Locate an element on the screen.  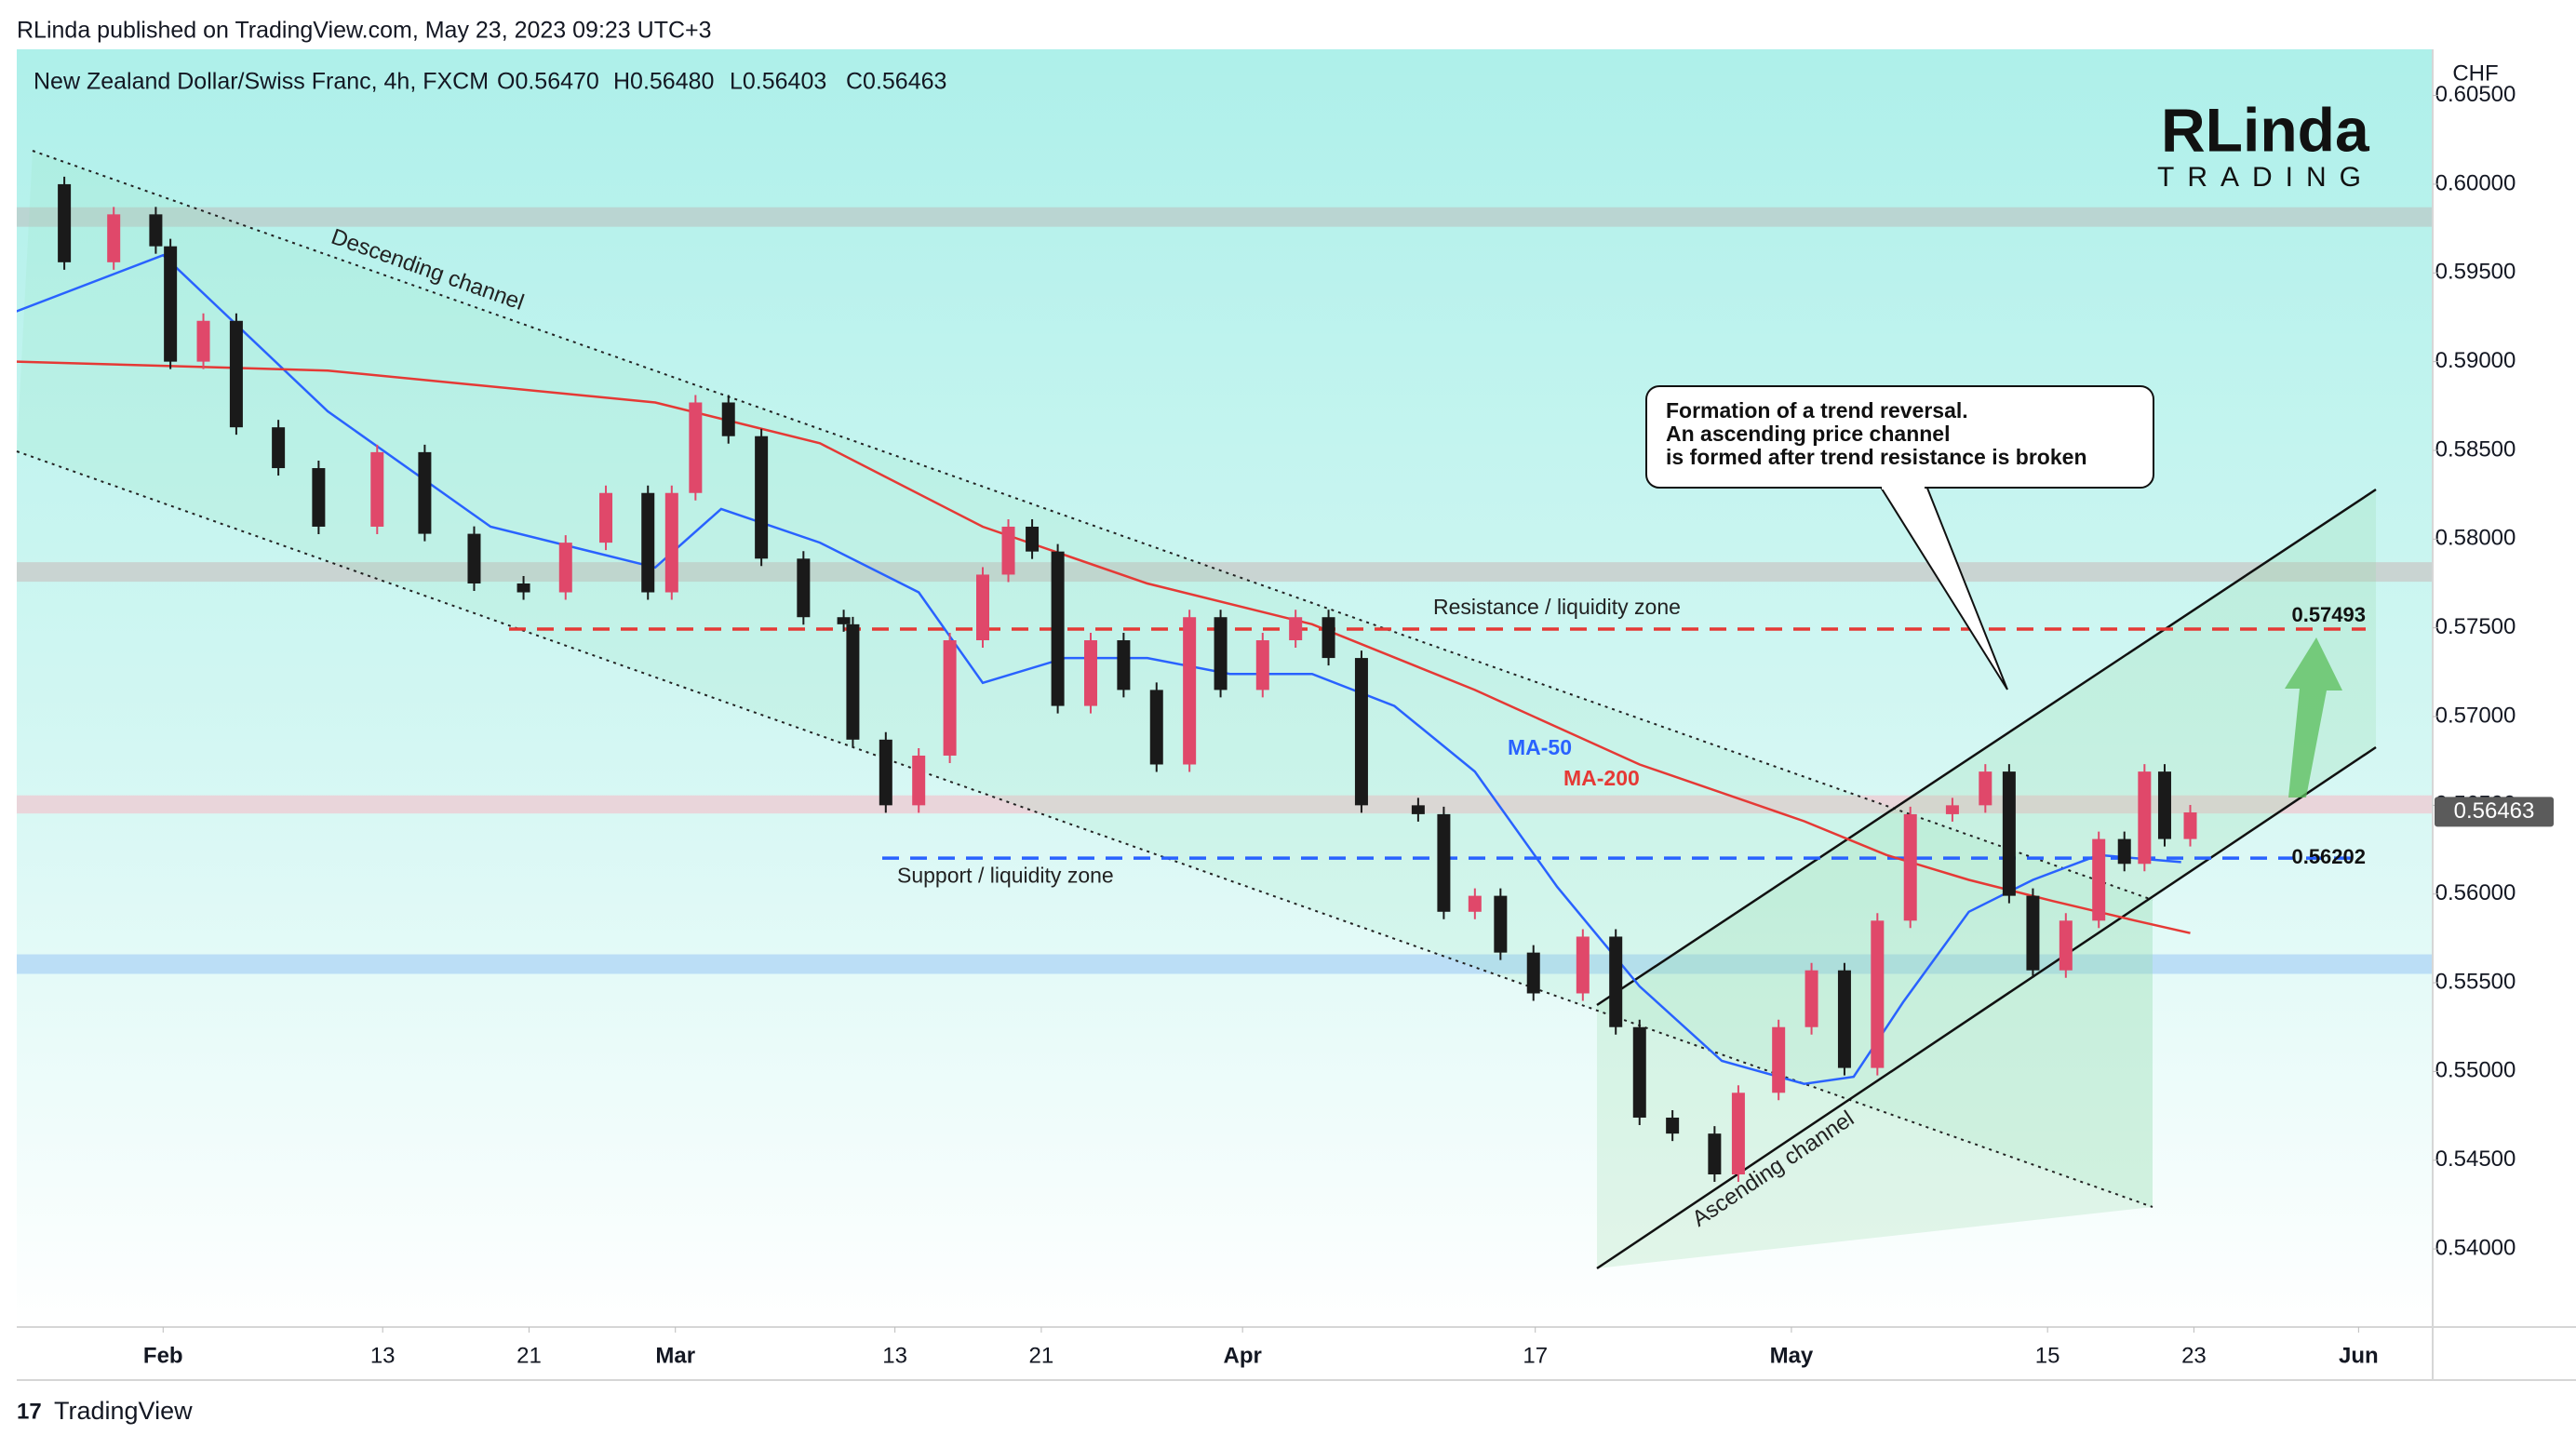
ascending-channel-lower is located at coordinates (1987, 1008).